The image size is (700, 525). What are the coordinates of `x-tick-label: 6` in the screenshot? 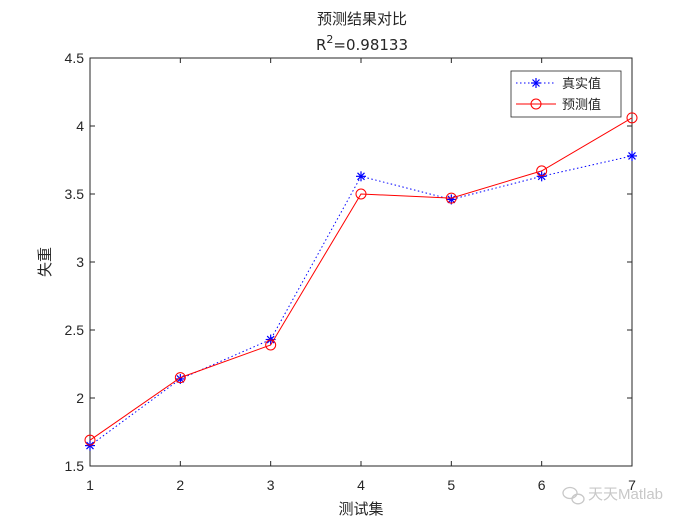 It's located at (542, 485).